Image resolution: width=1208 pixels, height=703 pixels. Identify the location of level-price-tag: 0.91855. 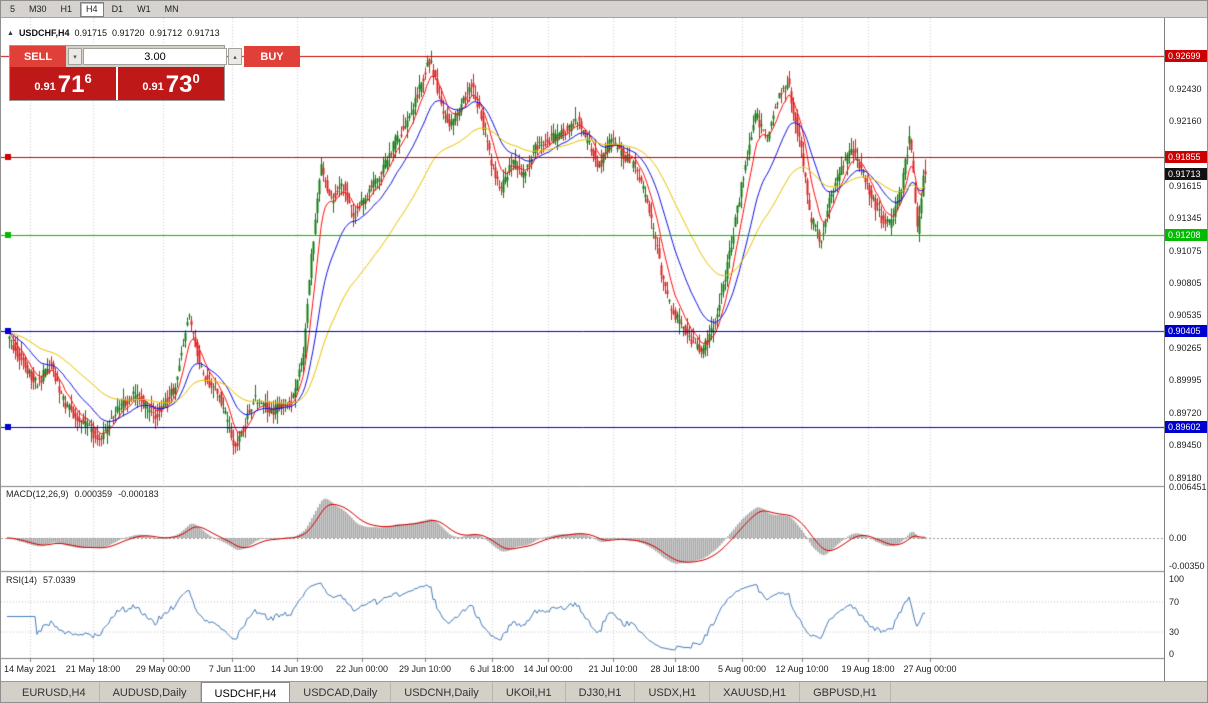
(1186, 157).